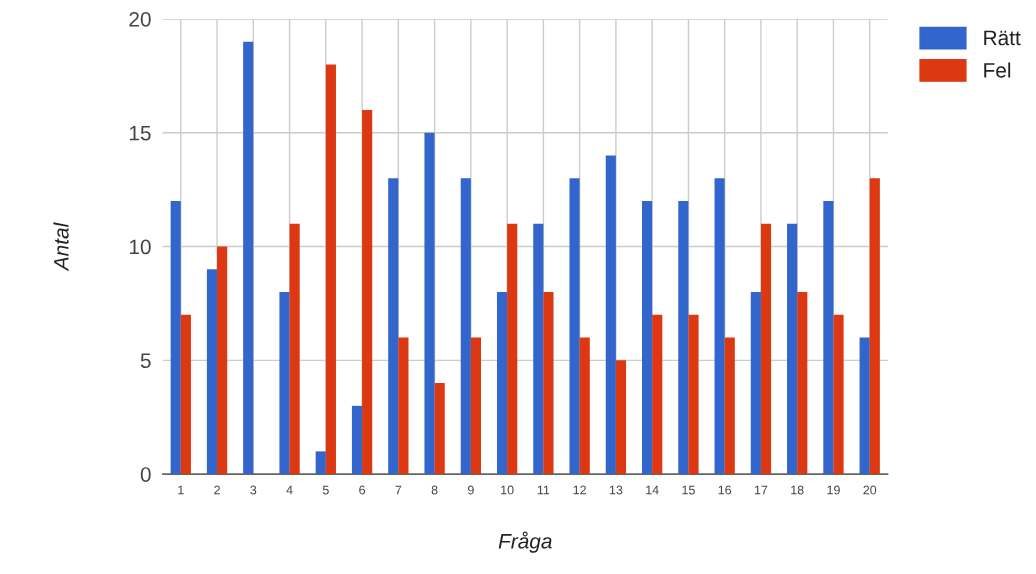 The width and height of the screenshot is (1036, 574). I want to click on x-axis-title: Fråga, so click(525, 542).